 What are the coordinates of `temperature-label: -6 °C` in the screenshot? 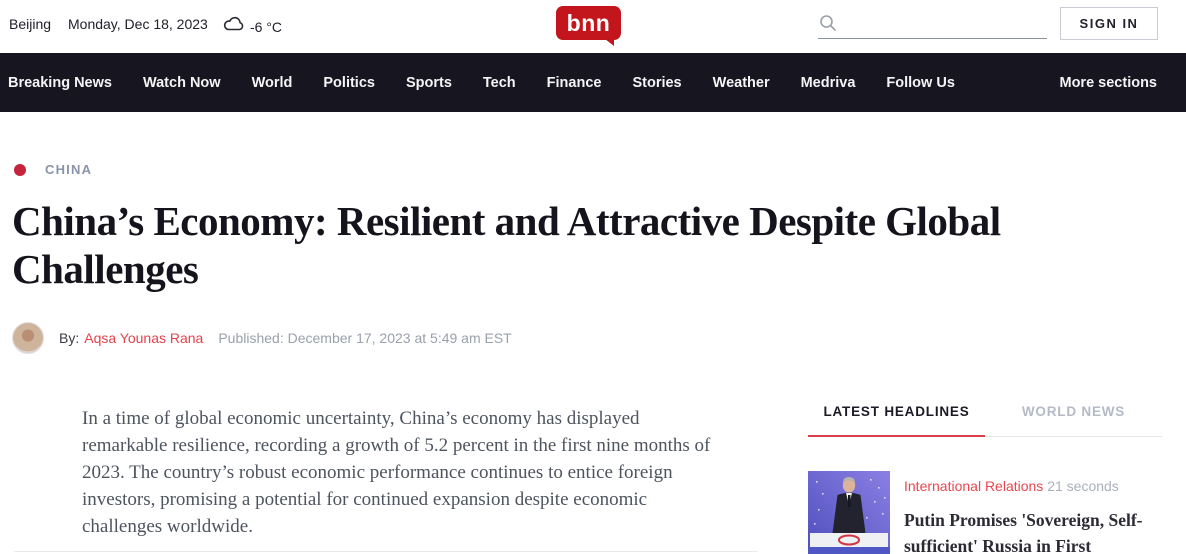 It's located at (266, 26).